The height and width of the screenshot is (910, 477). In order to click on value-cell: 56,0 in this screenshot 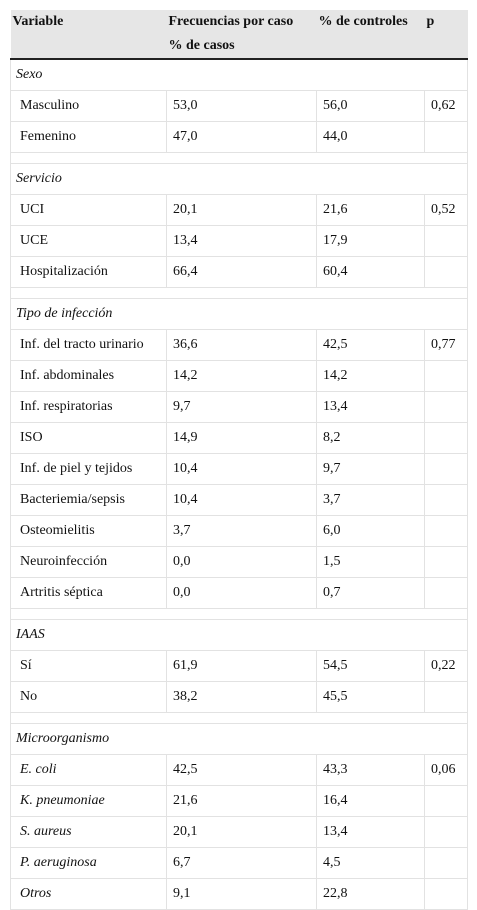, I will do `click(370, 106)`.